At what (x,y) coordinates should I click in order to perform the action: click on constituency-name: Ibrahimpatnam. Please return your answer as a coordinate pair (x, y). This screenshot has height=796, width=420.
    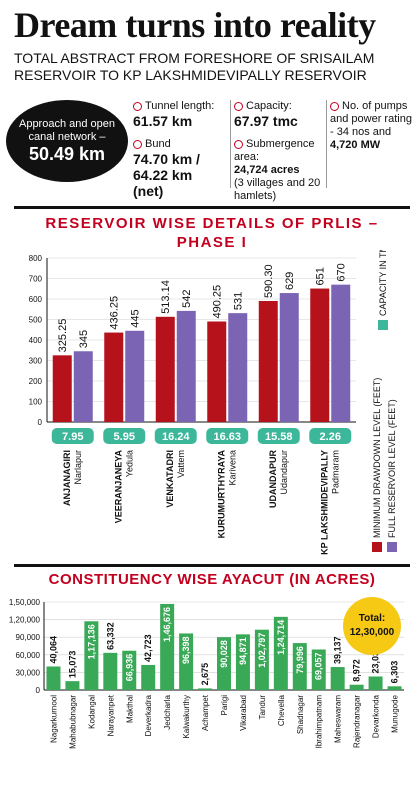
    Looking at the image, I should click on (319, 722).